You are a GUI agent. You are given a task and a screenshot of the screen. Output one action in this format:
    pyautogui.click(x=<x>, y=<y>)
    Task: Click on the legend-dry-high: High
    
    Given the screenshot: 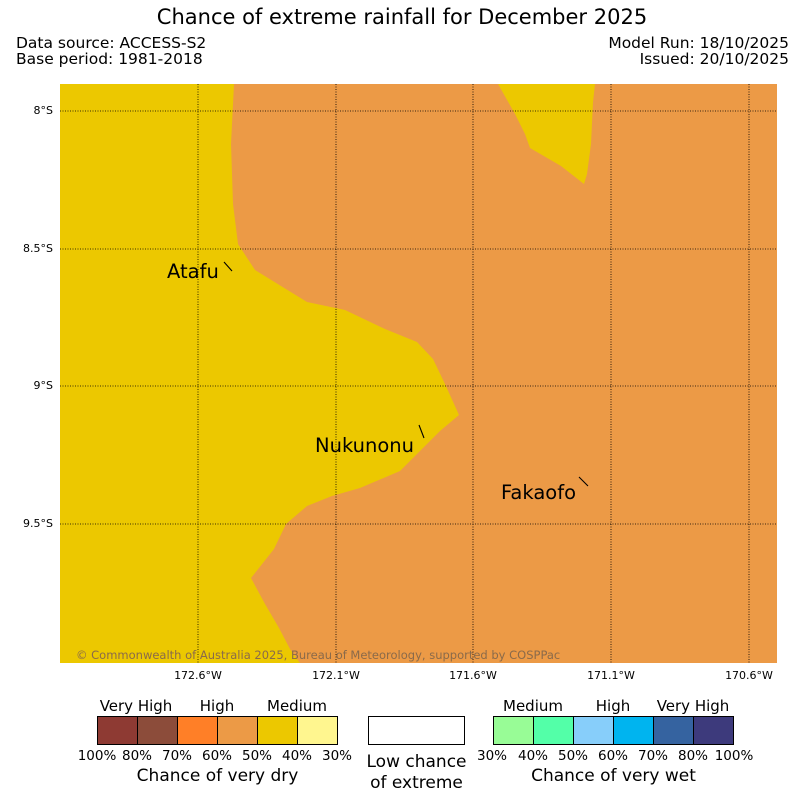 What is the action you would take?
    pyautogui.click(x=217, y=706)
    